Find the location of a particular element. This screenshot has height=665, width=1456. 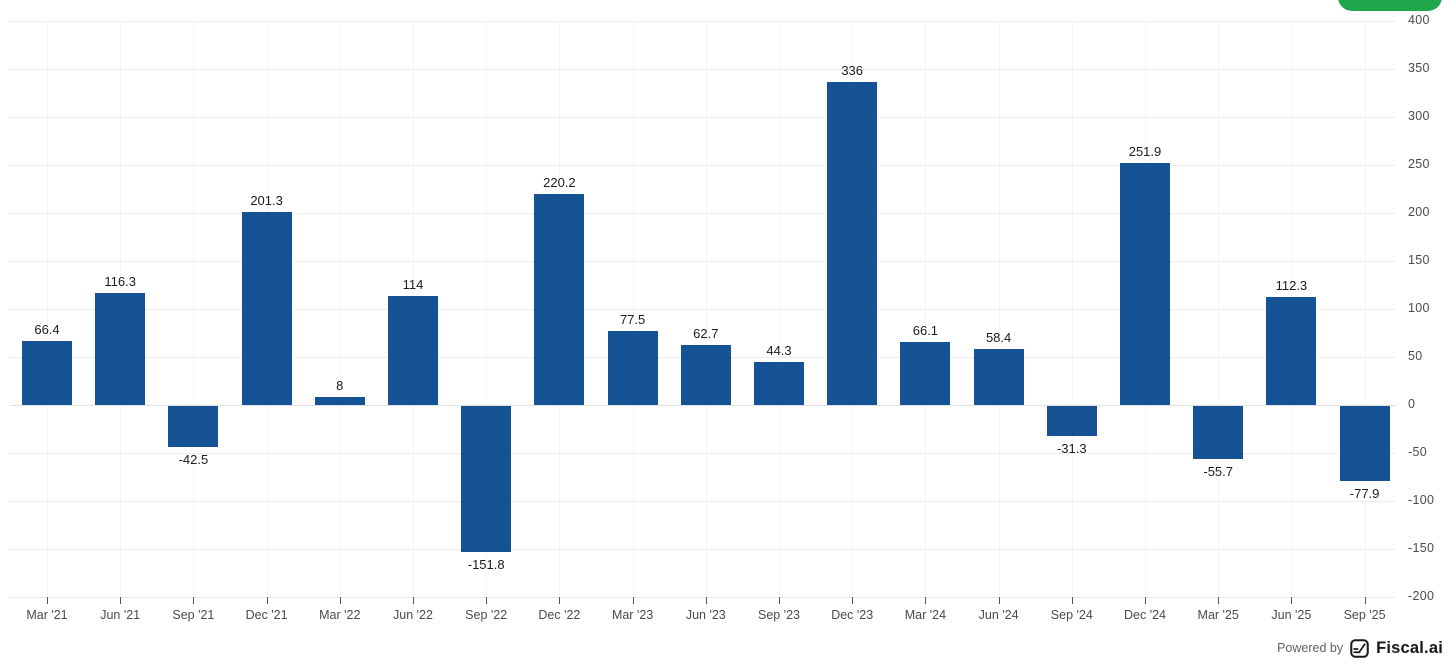

fiscal-logo-icon is located at coordinates (1359, 648).